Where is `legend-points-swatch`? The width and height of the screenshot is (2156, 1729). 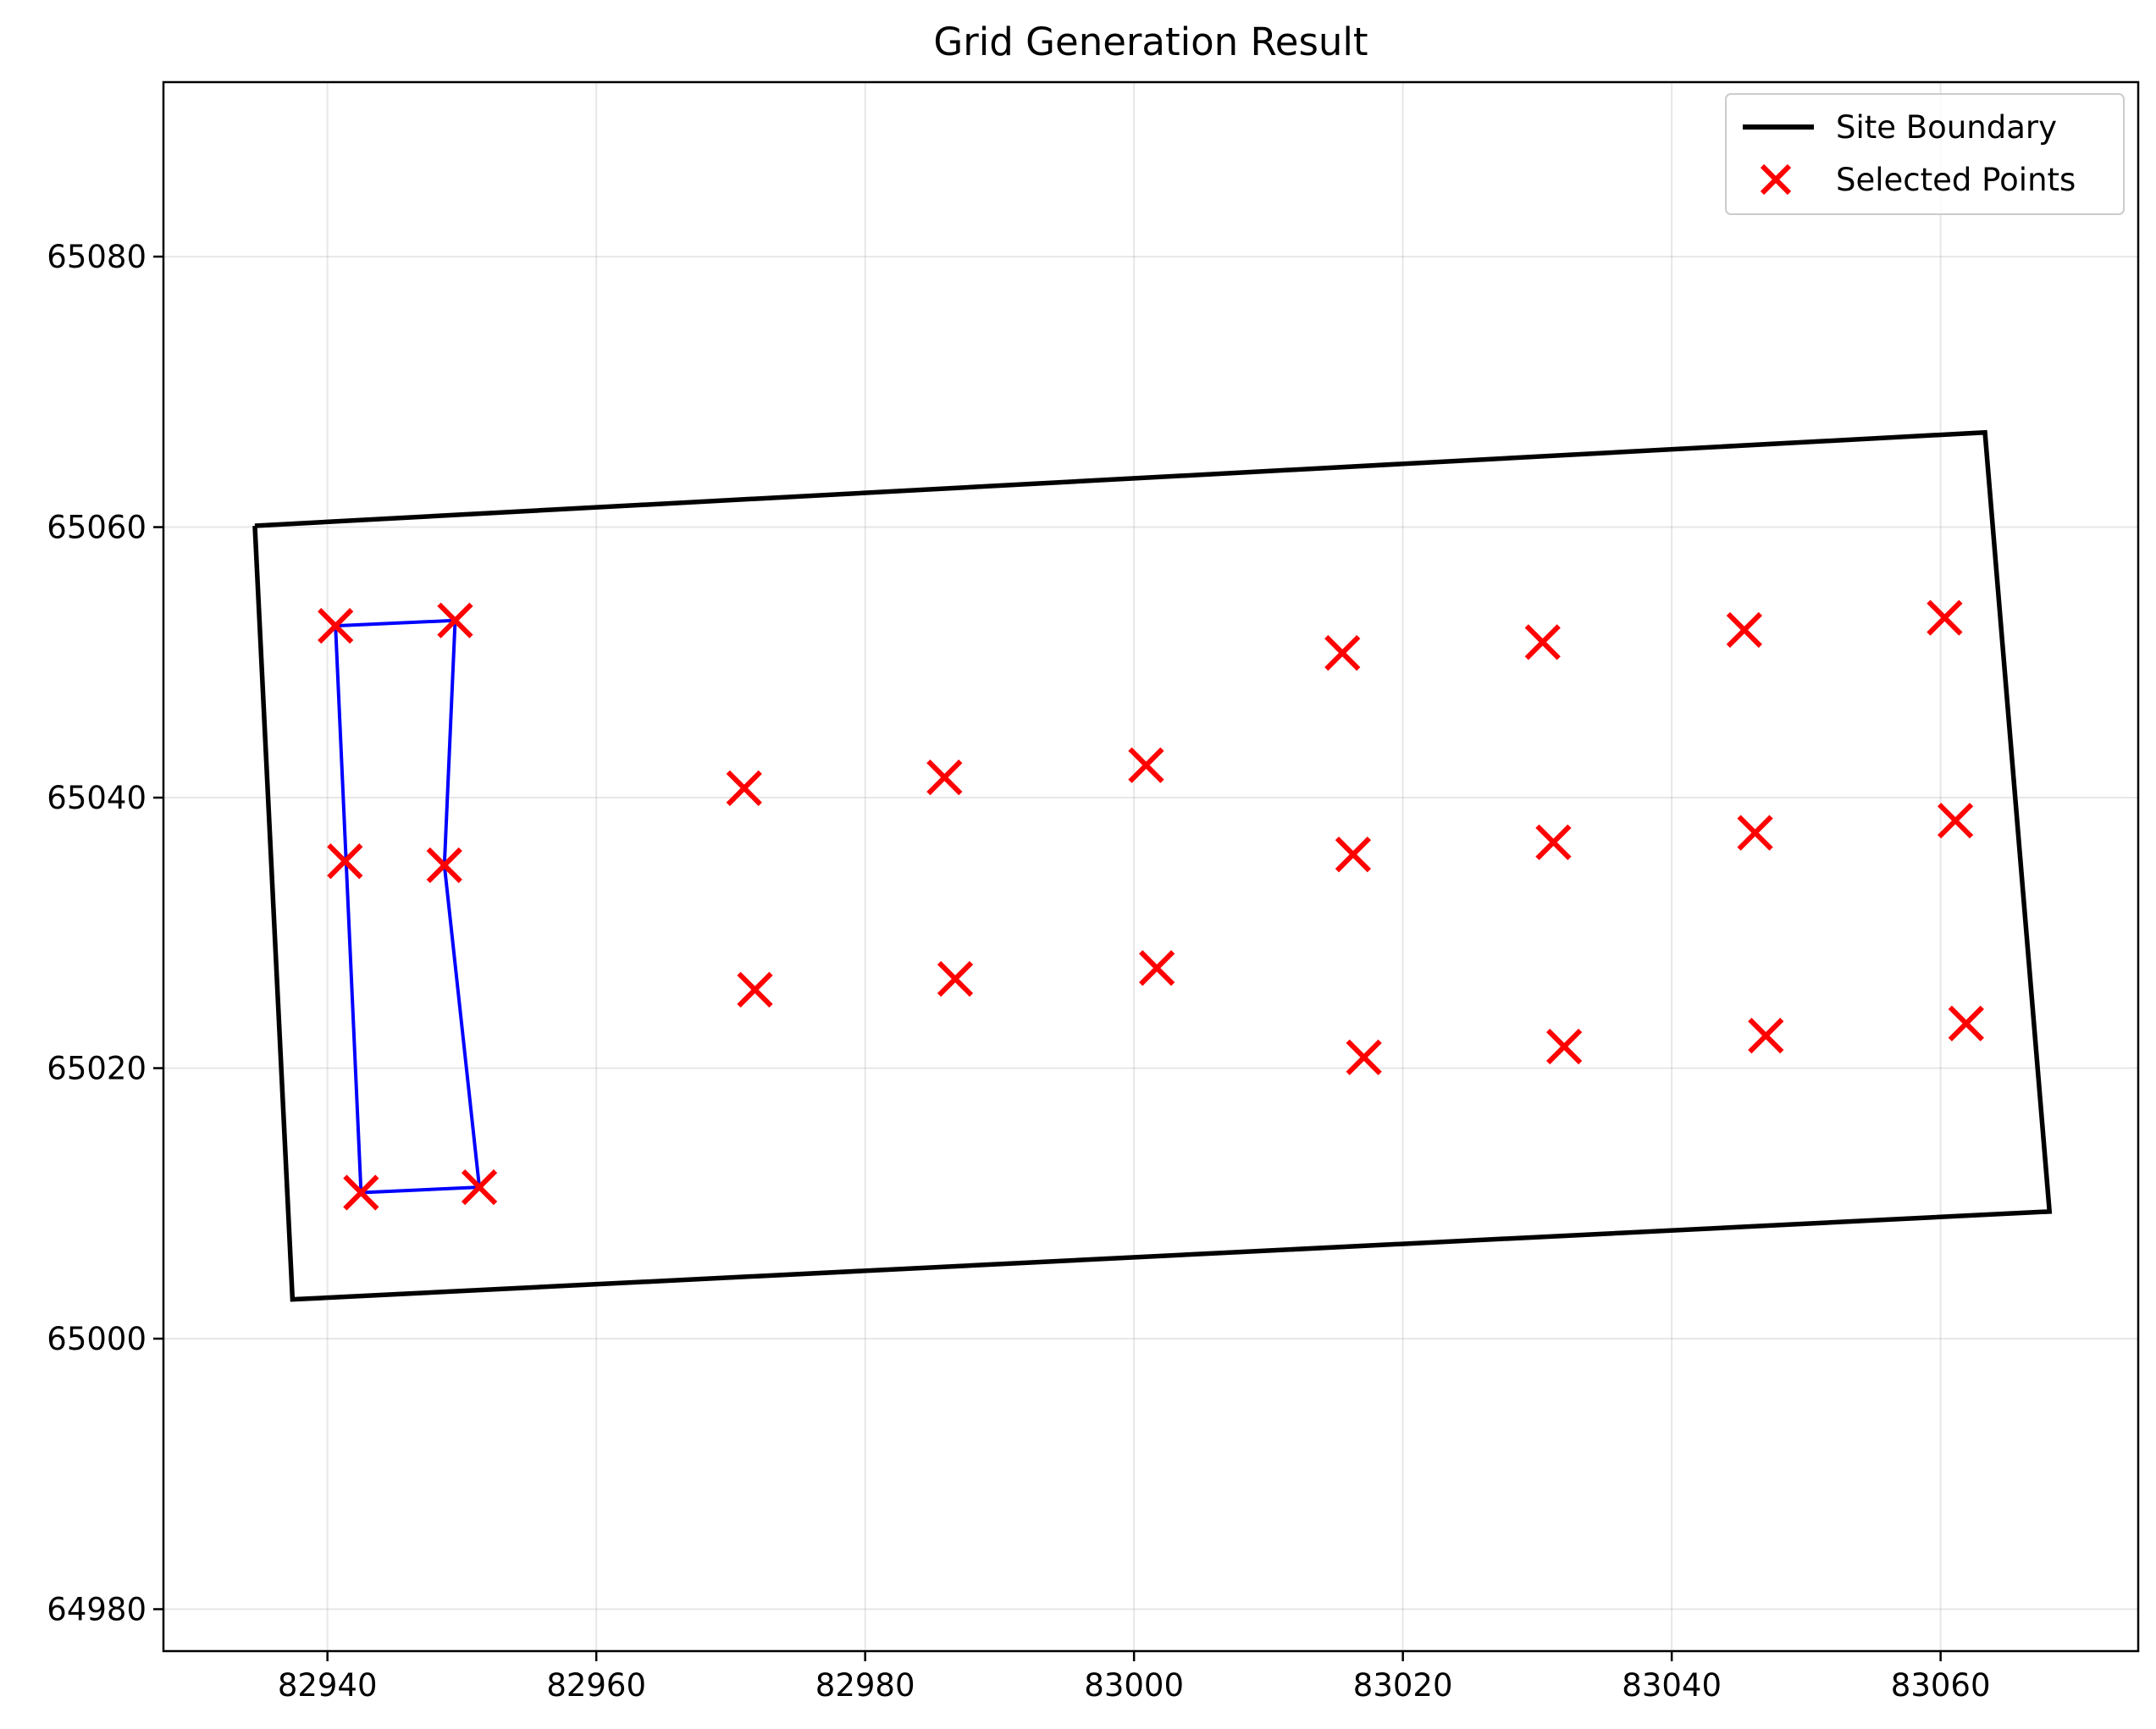
legend-points-swatch is located at coordinates (1776, 179).